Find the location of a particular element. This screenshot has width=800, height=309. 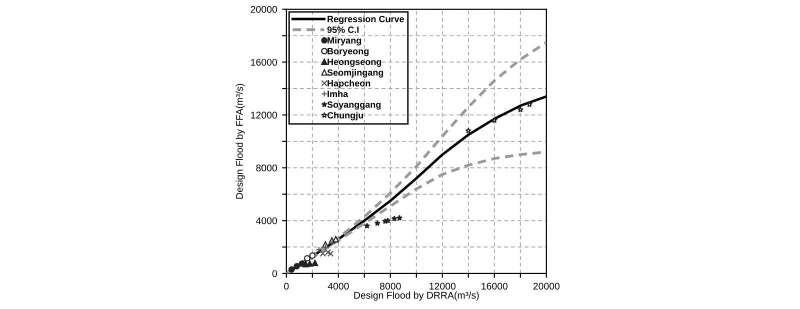

x-tick-label: 8000 is located at coordinates (390, 286).